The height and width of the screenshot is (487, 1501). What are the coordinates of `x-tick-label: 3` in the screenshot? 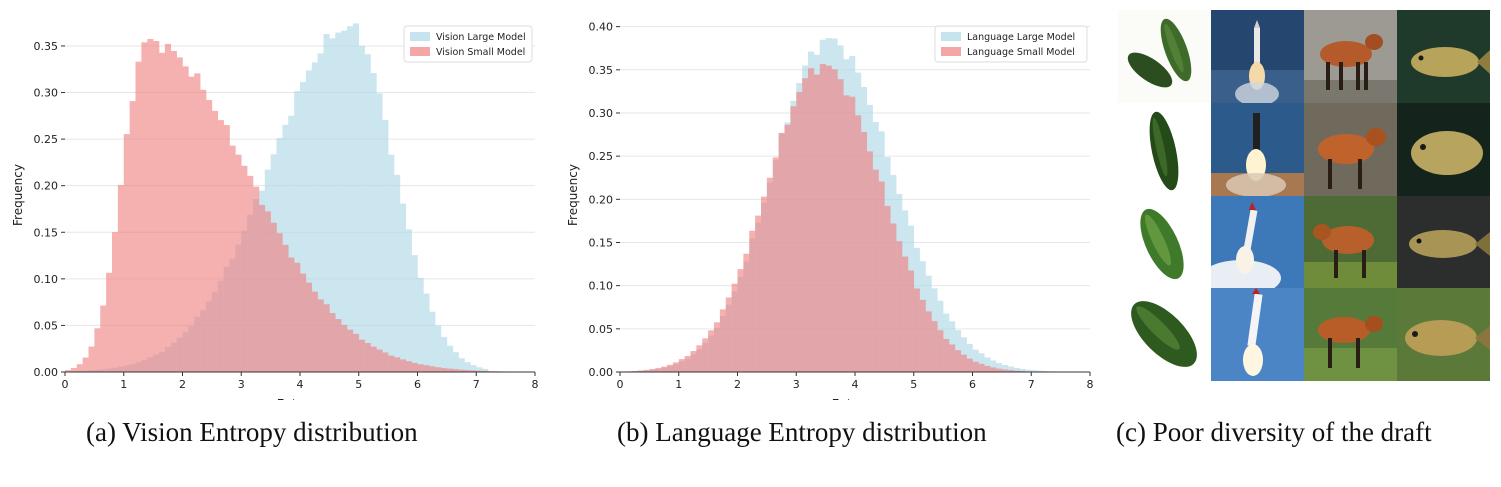 It's located at (241, 384).